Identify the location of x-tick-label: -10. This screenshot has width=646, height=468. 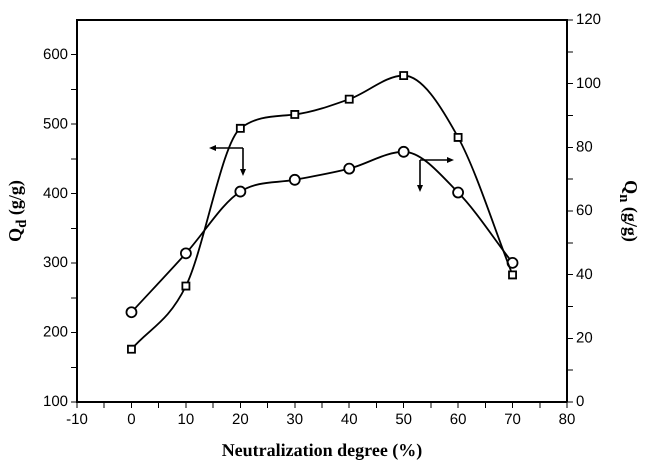
(77, 419).